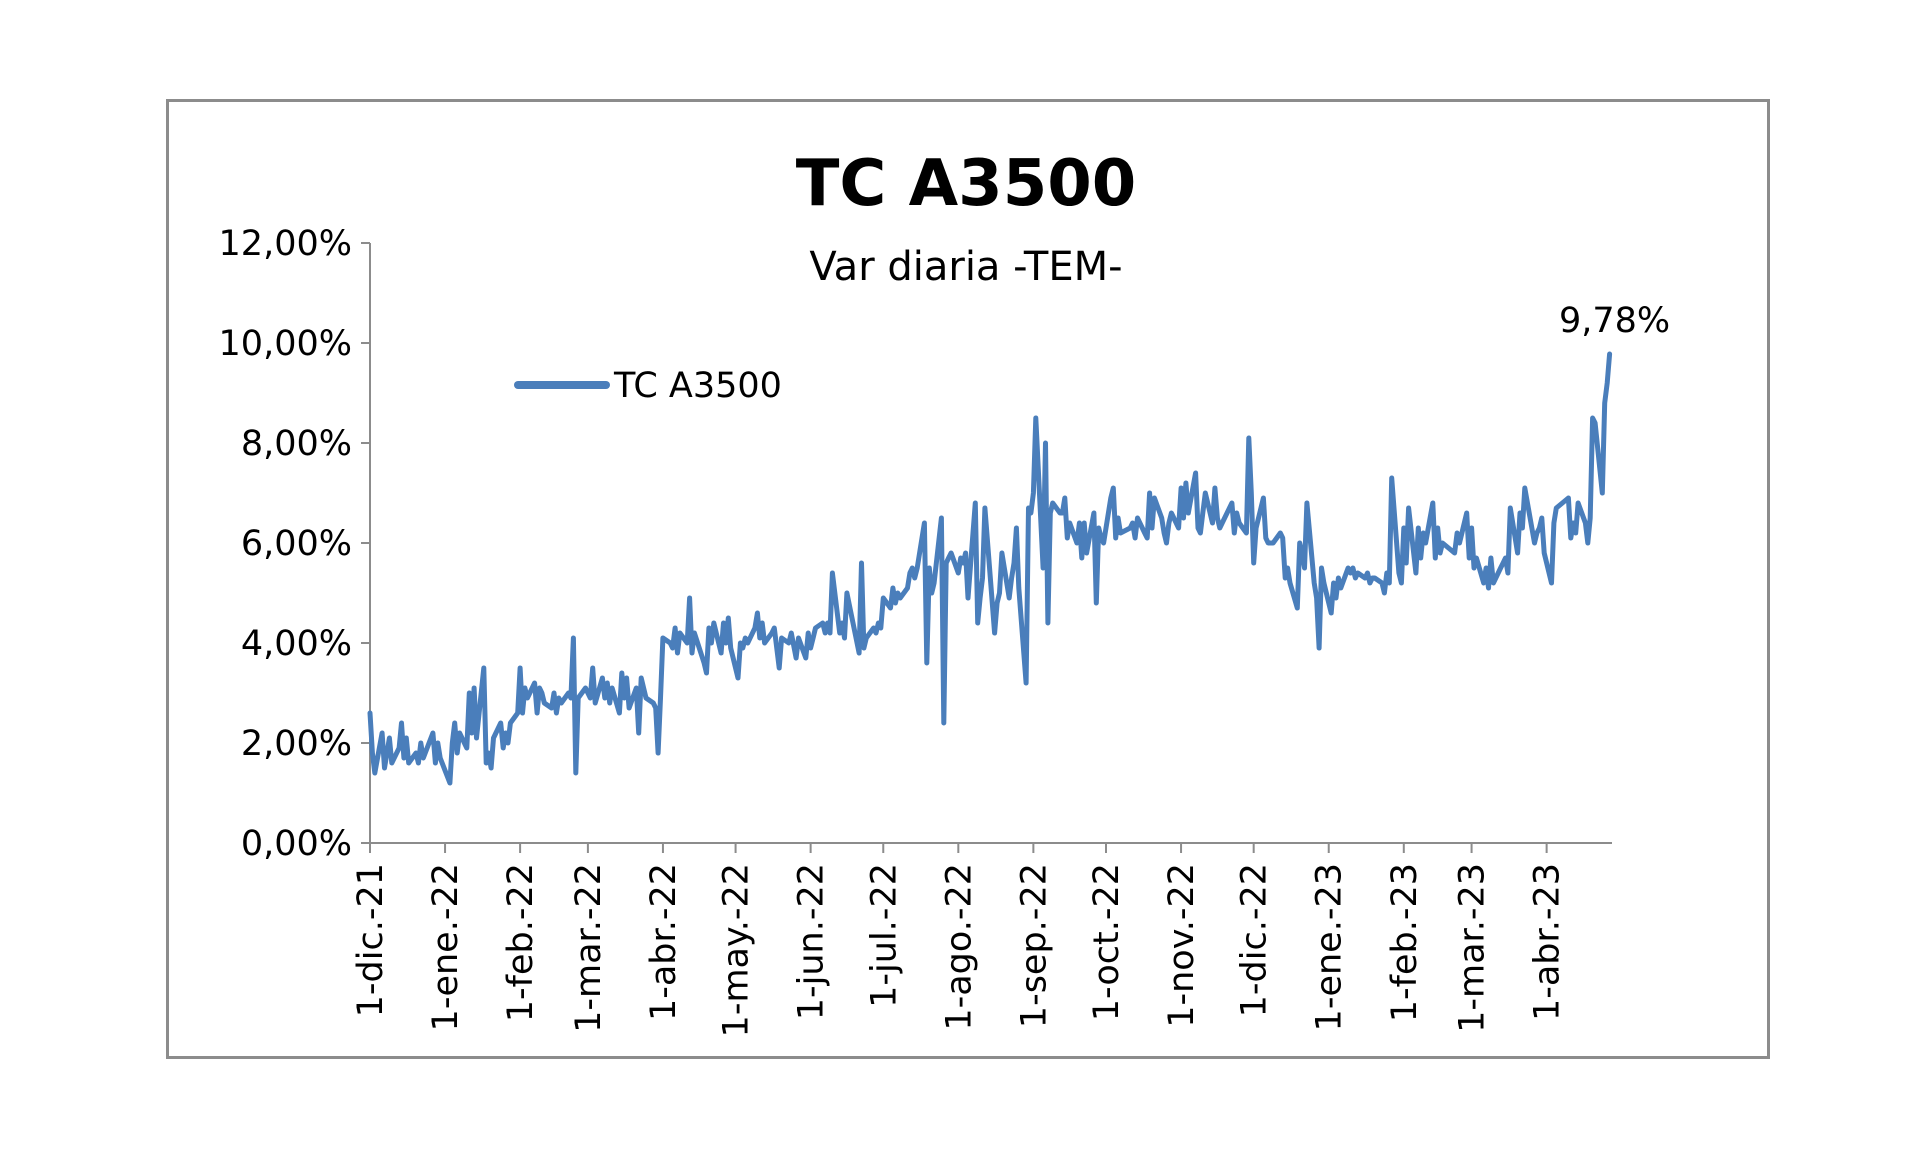 Image resolution: width=1920 pixels, height=1154 pixels. I want to click on data-label: 9,78%, so click(1614, 321).